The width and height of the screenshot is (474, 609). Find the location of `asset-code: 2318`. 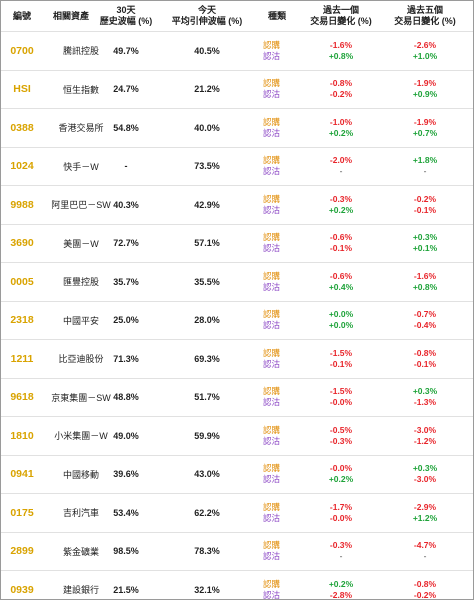

asset-code: 2318 is located at coordinates (22, 320).